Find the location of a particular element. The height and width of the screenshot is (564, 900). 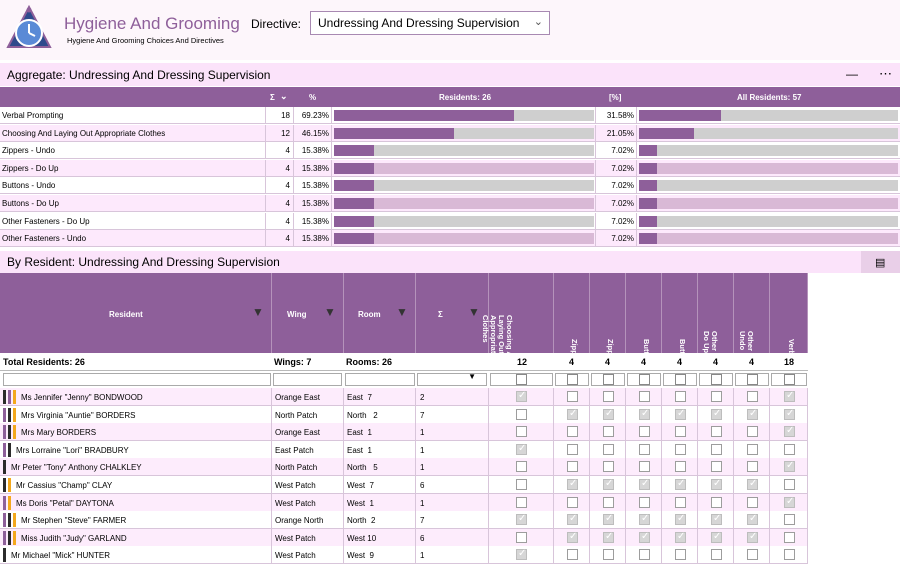

fasteners-doup-filter is located at coordinates (716, 379).